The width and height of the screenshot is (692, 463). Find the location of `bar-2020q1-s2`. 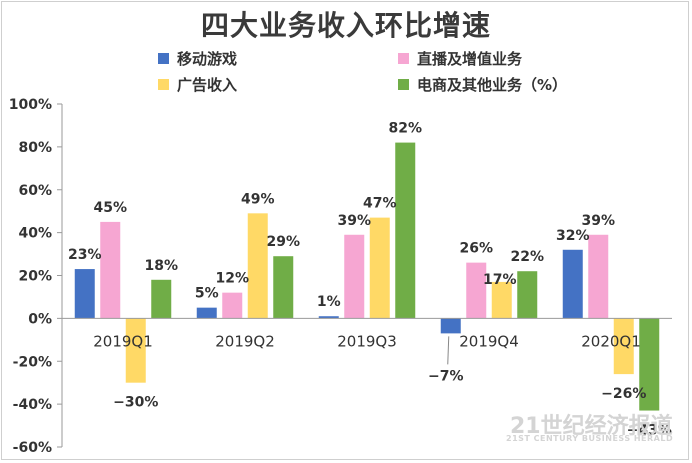

bar-2020q1-s2 is located at coordinates (623, 346).